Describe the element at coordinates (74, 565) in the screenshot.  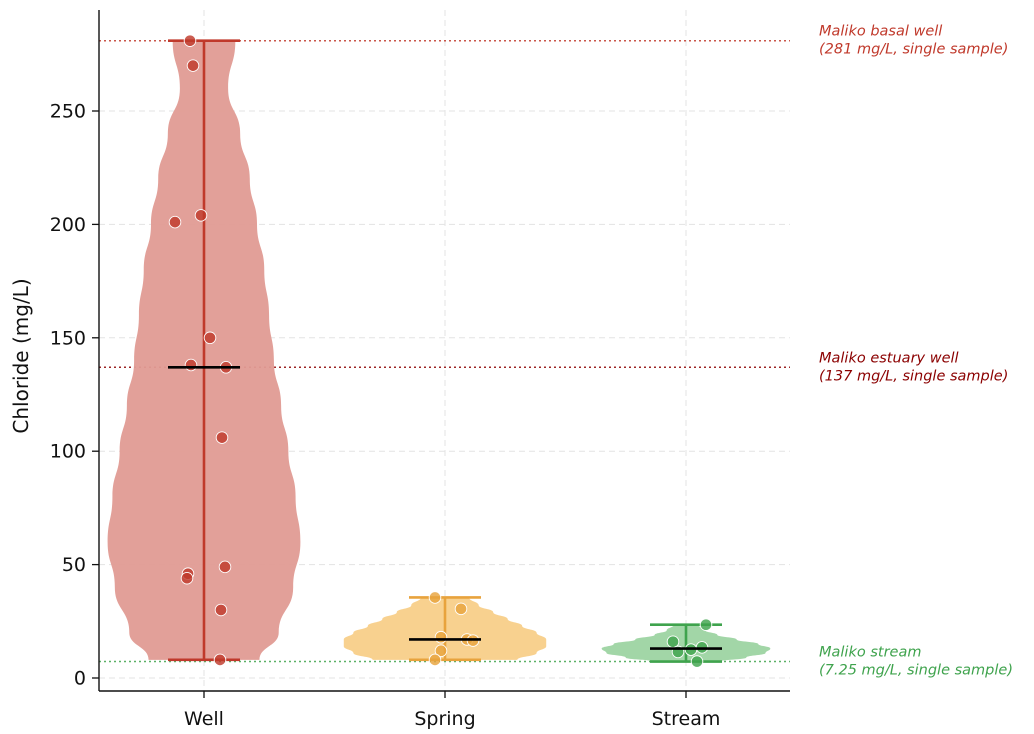
I see `y-tick-label: 50` at that location.